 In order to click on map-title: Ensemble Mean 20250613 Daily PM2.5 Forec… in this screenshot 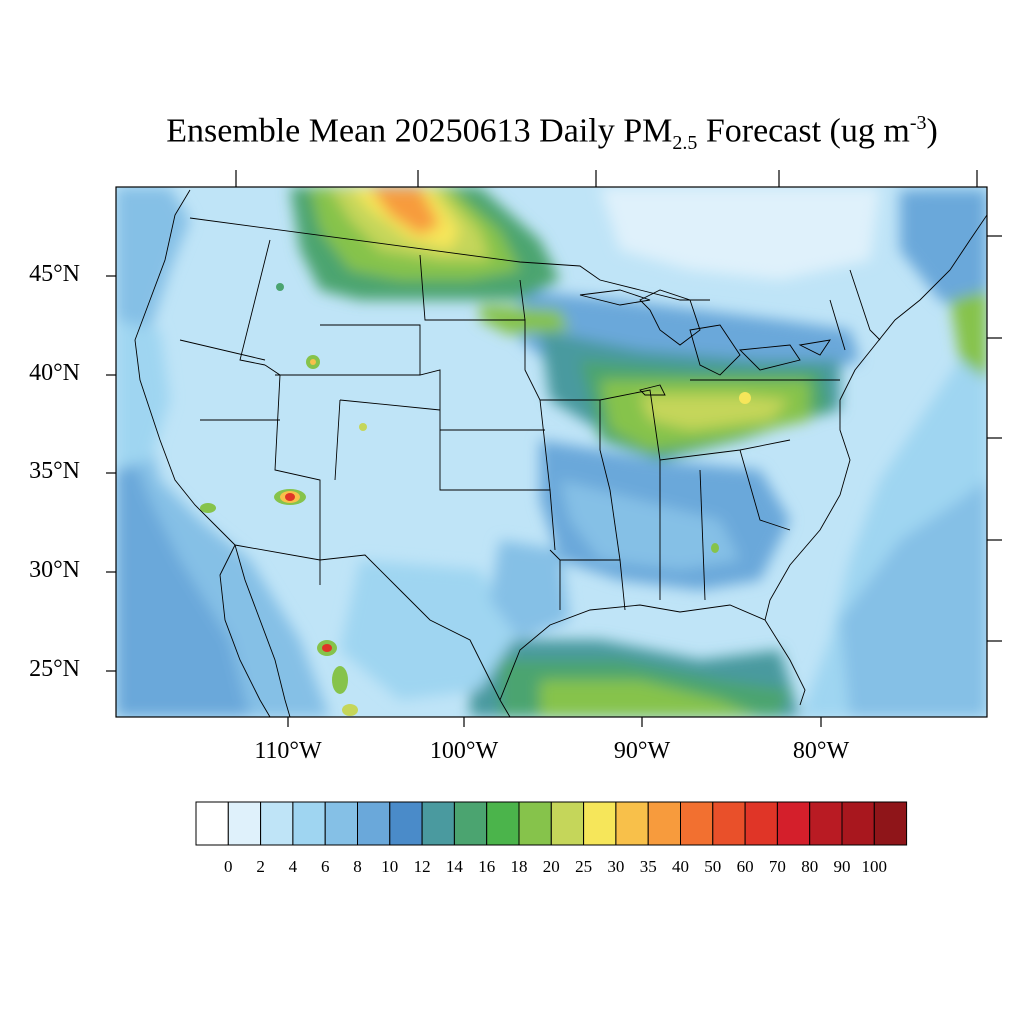, I will do `click(552, 133)`.